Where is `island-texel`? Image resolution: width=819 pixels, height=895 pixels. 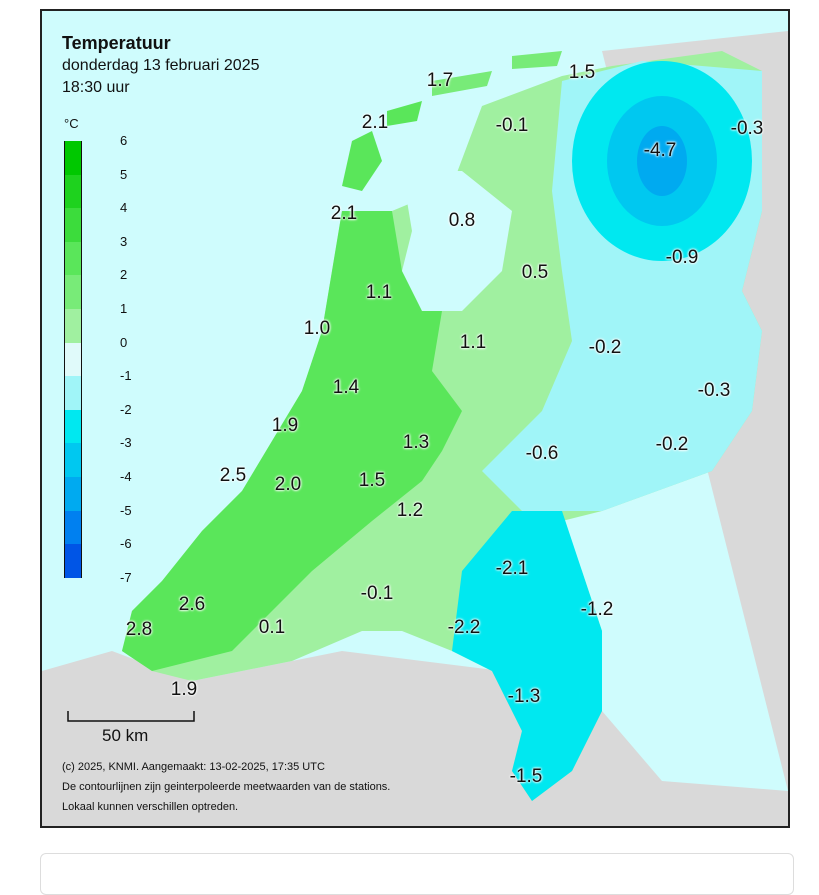 island-texel is located at coordinates (362, 161).